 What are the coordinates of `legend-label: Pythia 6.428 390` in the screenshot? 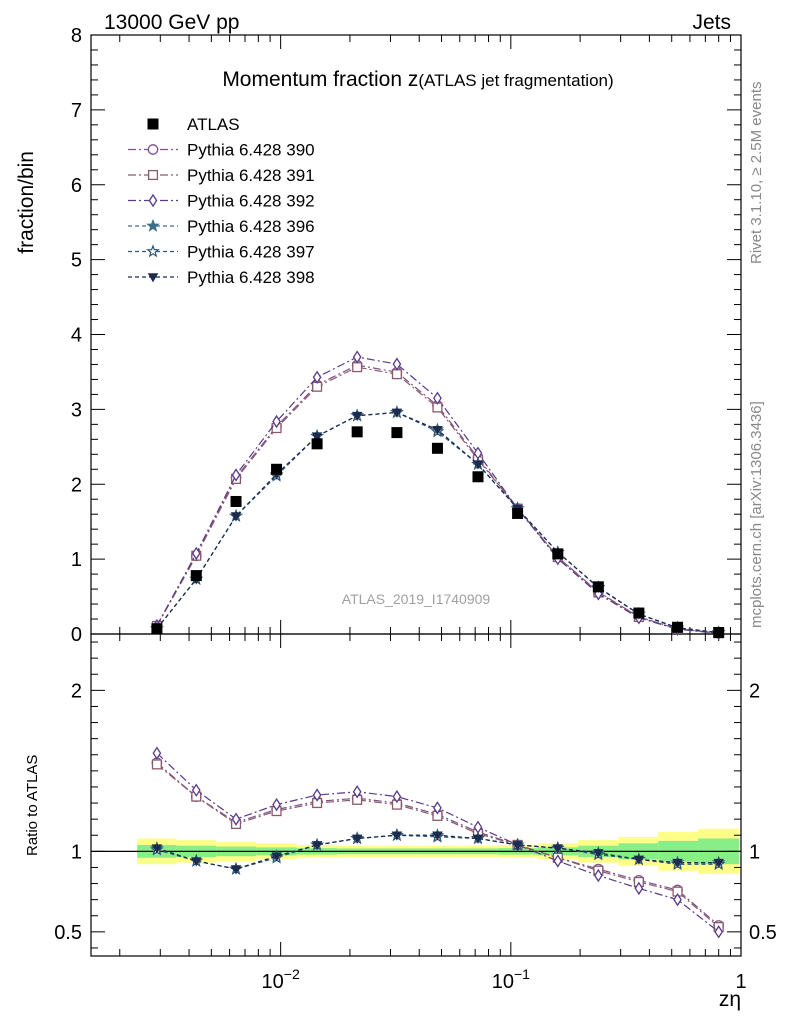 It's located at (251, 150).